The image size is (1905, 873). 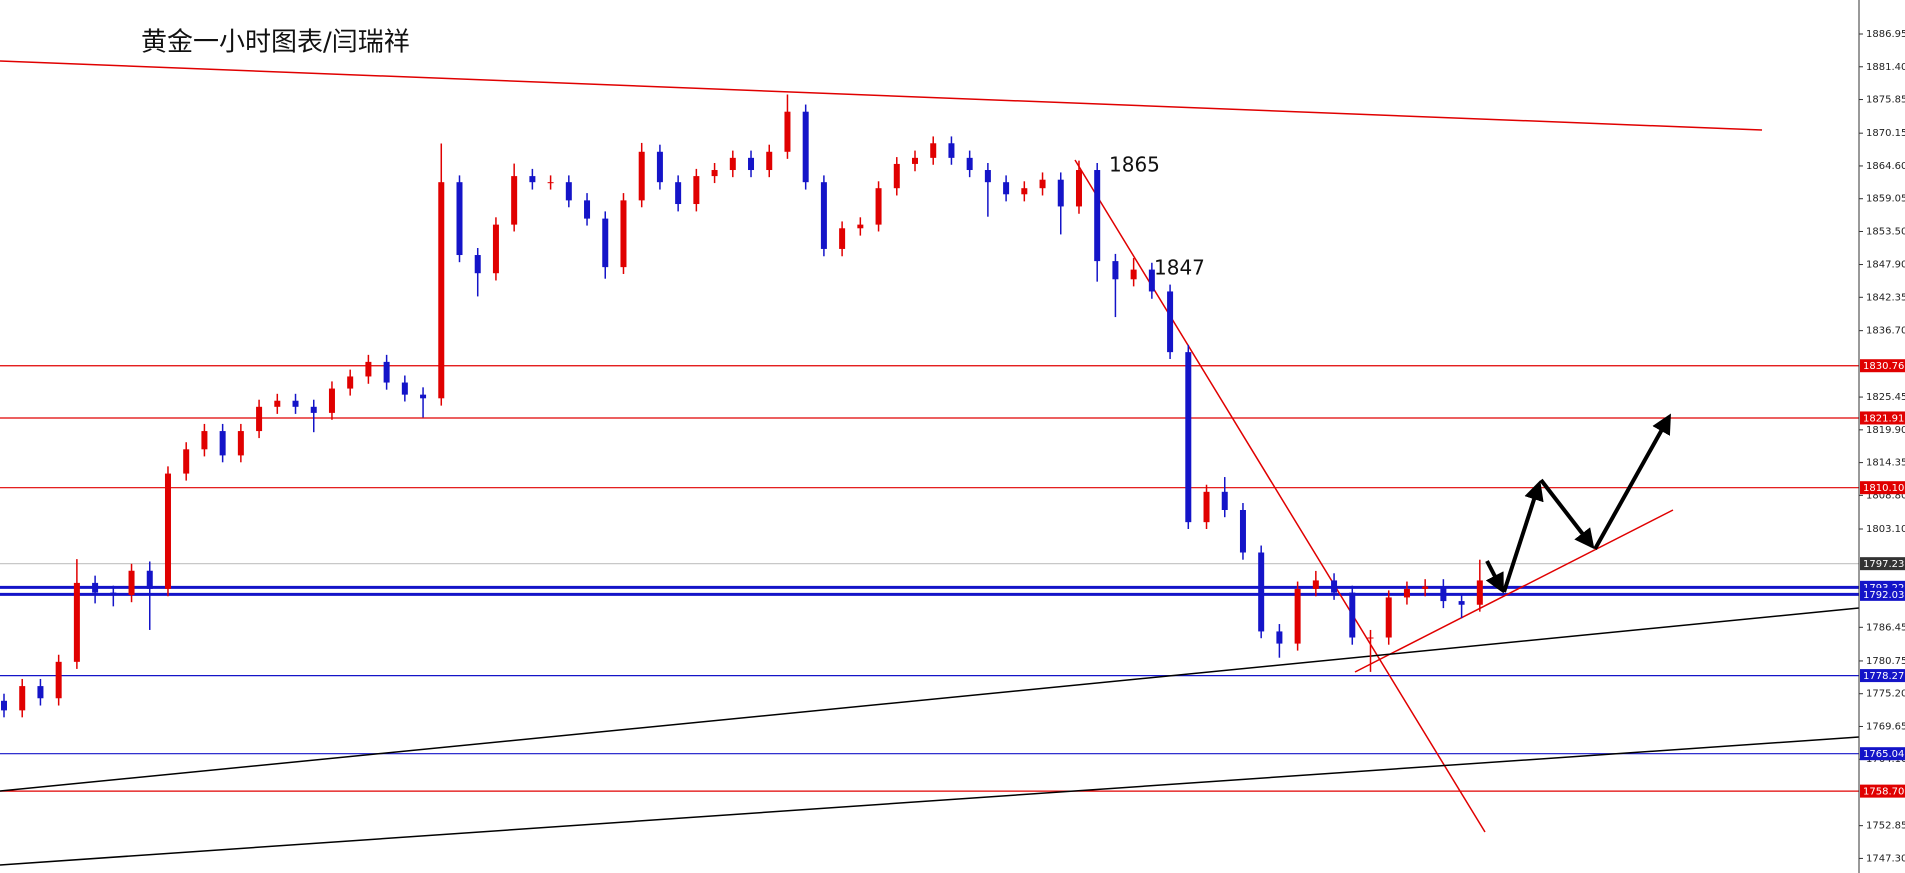 What do you see at coordinates (1885, 133) in the screenshot?
I see `y-tick-label: 1870.15` at bounding box center [1885, 133].